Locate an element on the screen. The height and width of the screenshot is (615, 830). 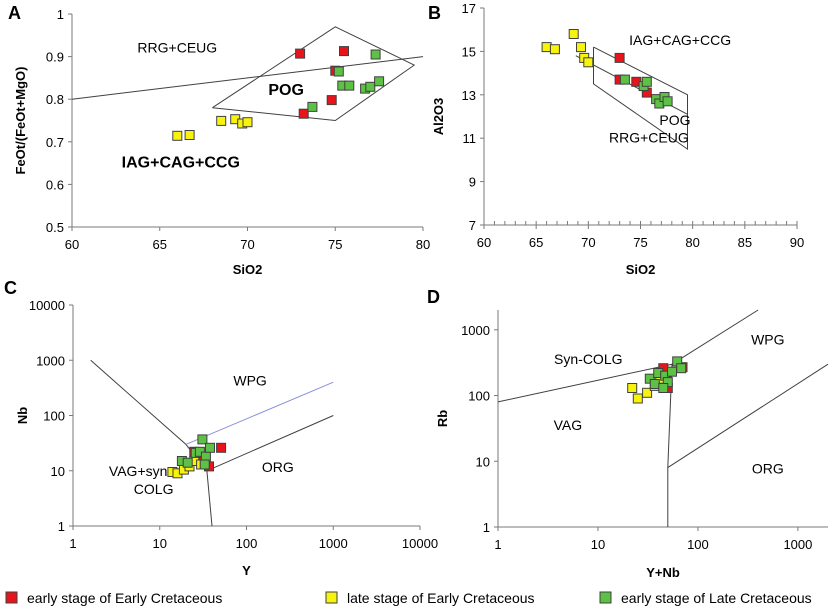
tick-label-x-b: 90 is located at coordinates (797, 242).